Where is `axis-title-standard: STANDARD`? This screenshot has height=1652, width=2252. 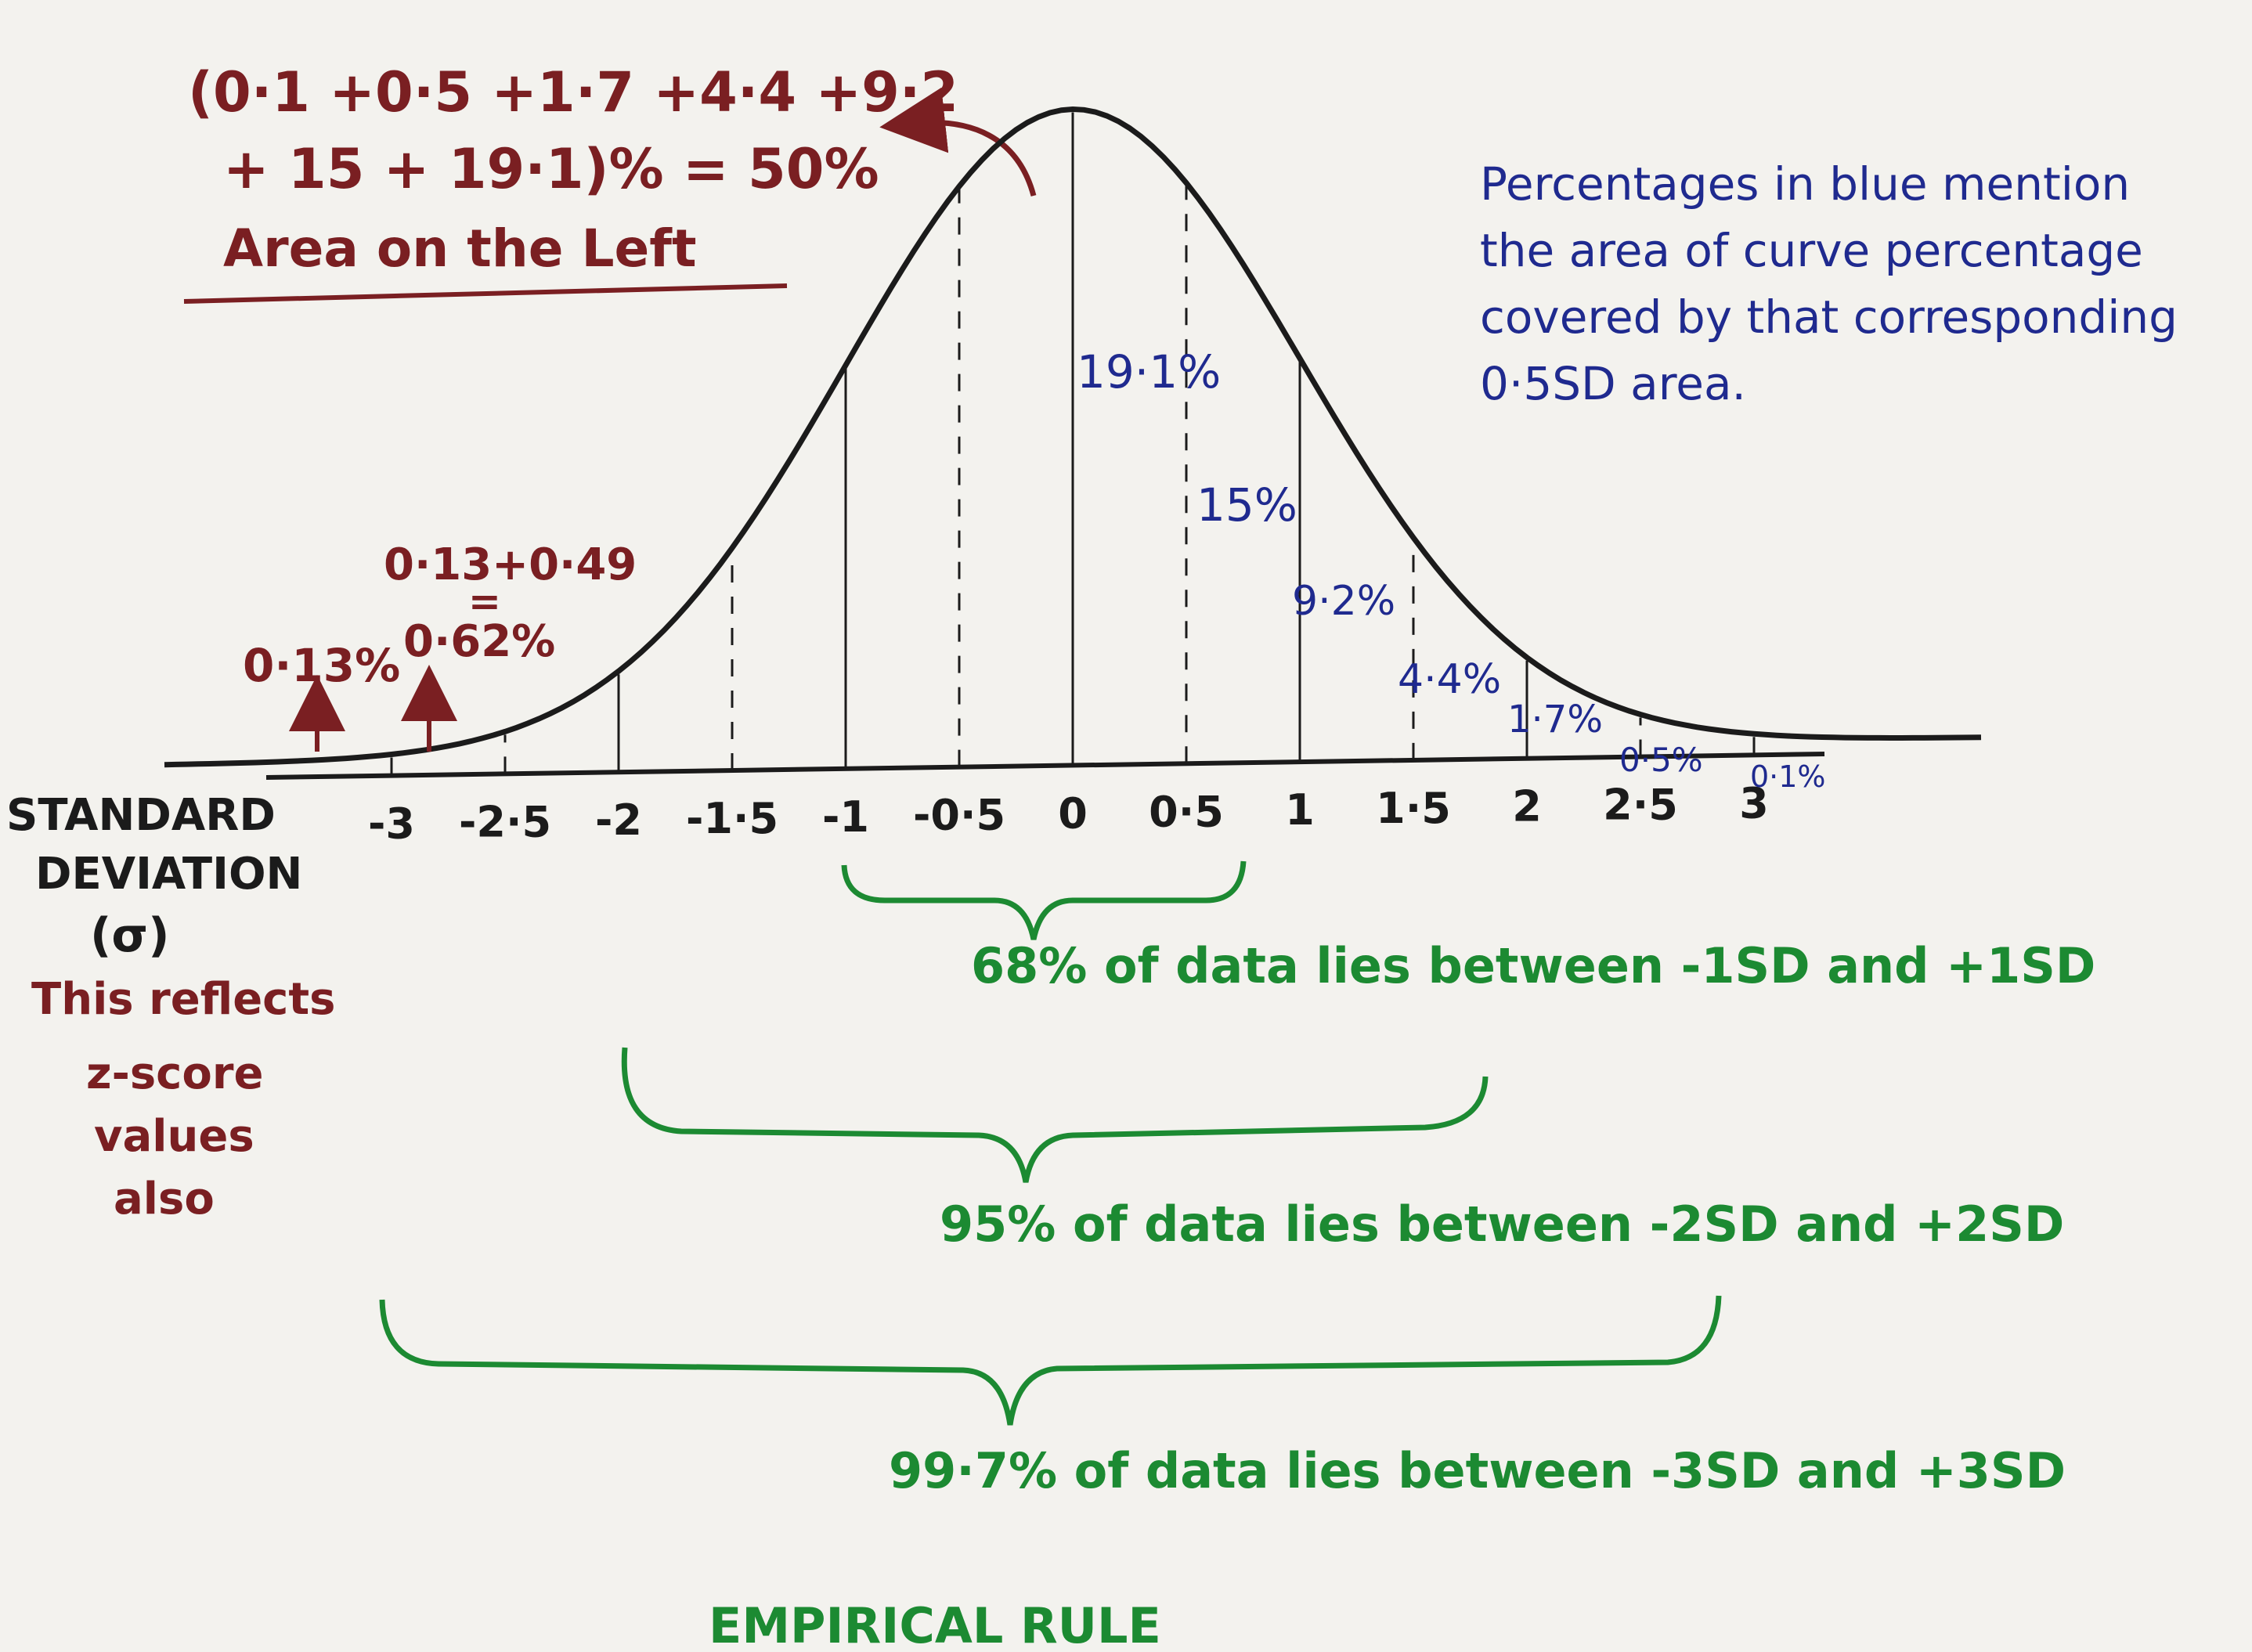
axis-title-standard: STANDARD is located at coordinates (141, 815).